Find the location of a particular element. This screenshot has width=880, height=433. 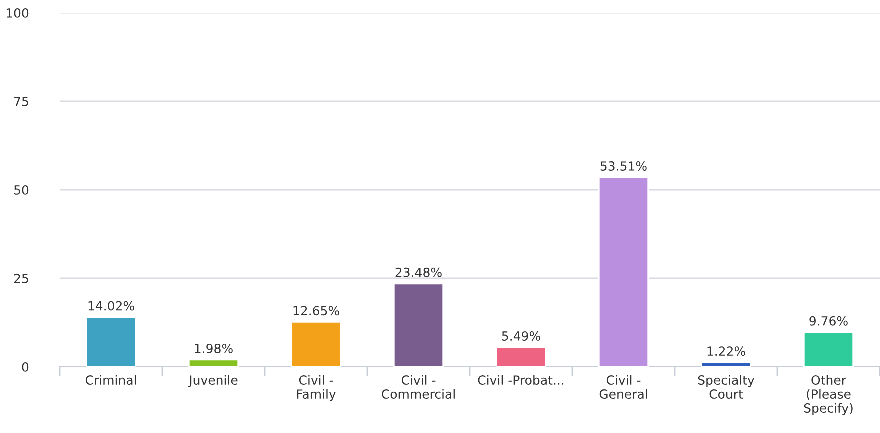

y-tick-label: 25 is located at coordinates (21, 279).